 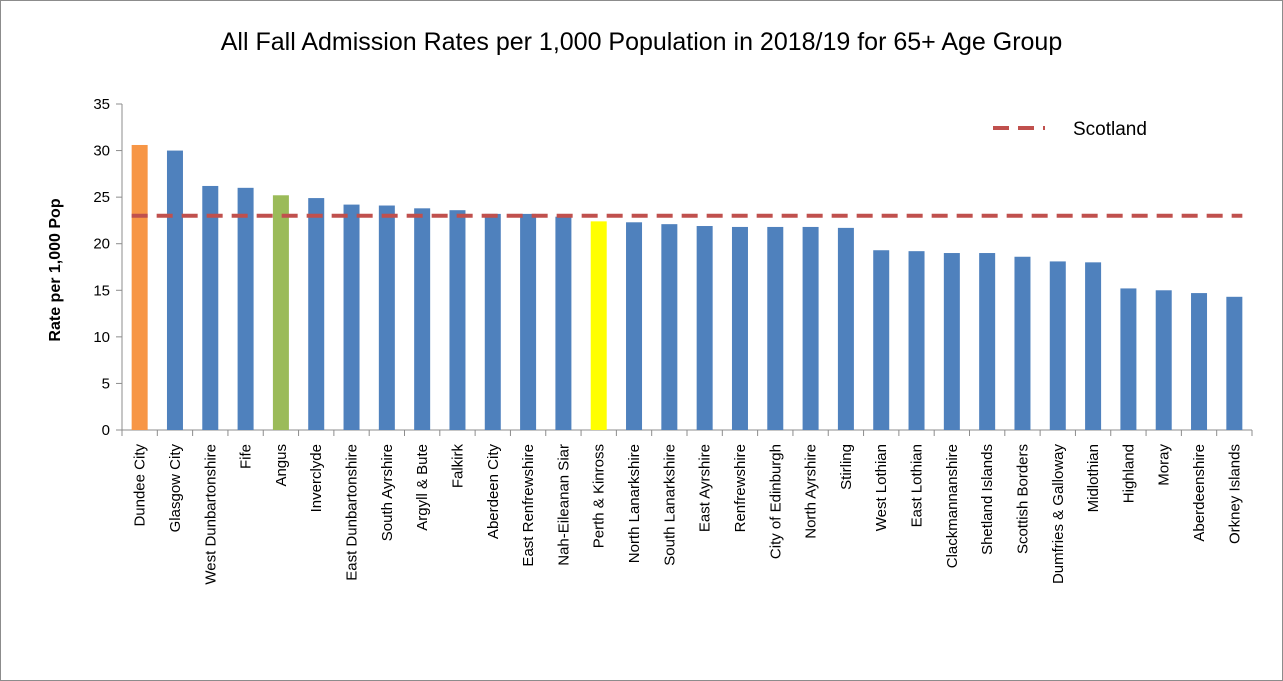 What do you see at coordinates (281, 465) in the screenshot?
I see `x-tick-label: Angus` at bounding box center [281, 465].